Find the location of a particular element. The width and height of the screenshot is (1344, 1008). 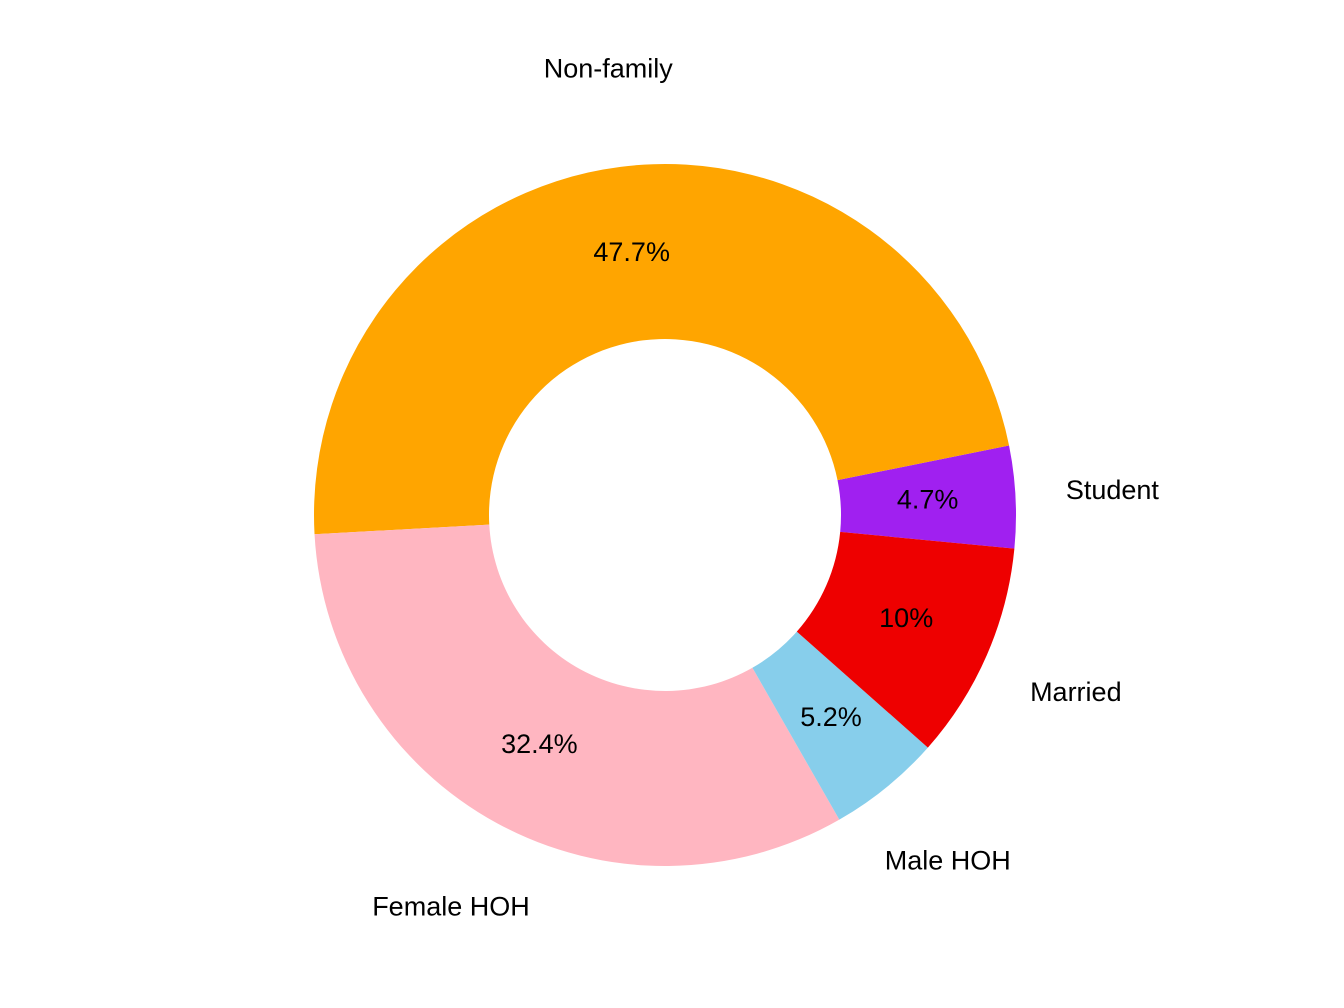

slice-female-hoh is located at coordinates (577, 695).